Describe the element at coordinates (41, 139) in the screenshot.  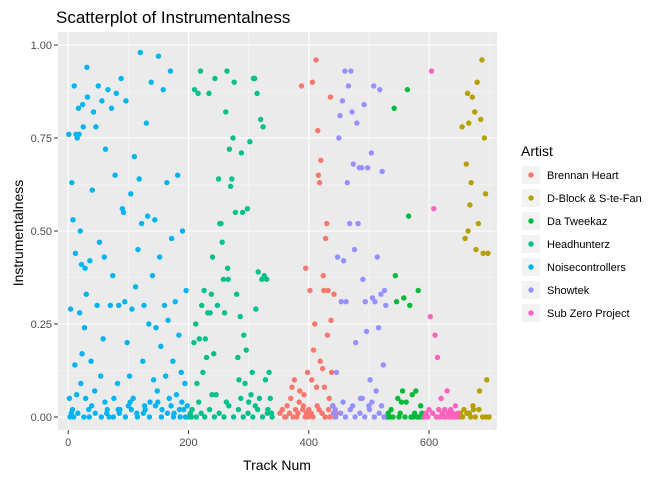
I see `y-tick-label: 0.75` at that location.